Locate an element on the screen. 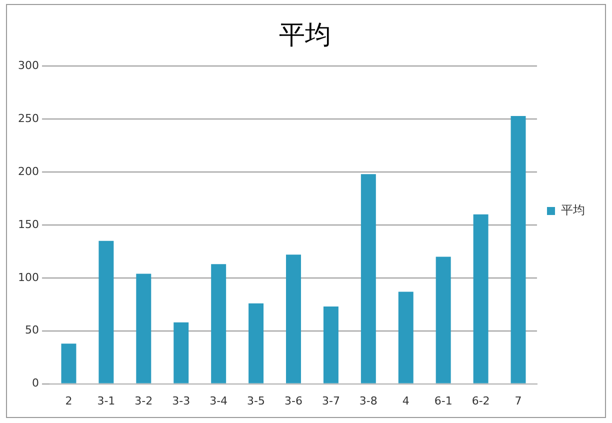 The width and height of the screenshot is (612, 423). x-tick-label: 7 is located at coordinates (518, 401).